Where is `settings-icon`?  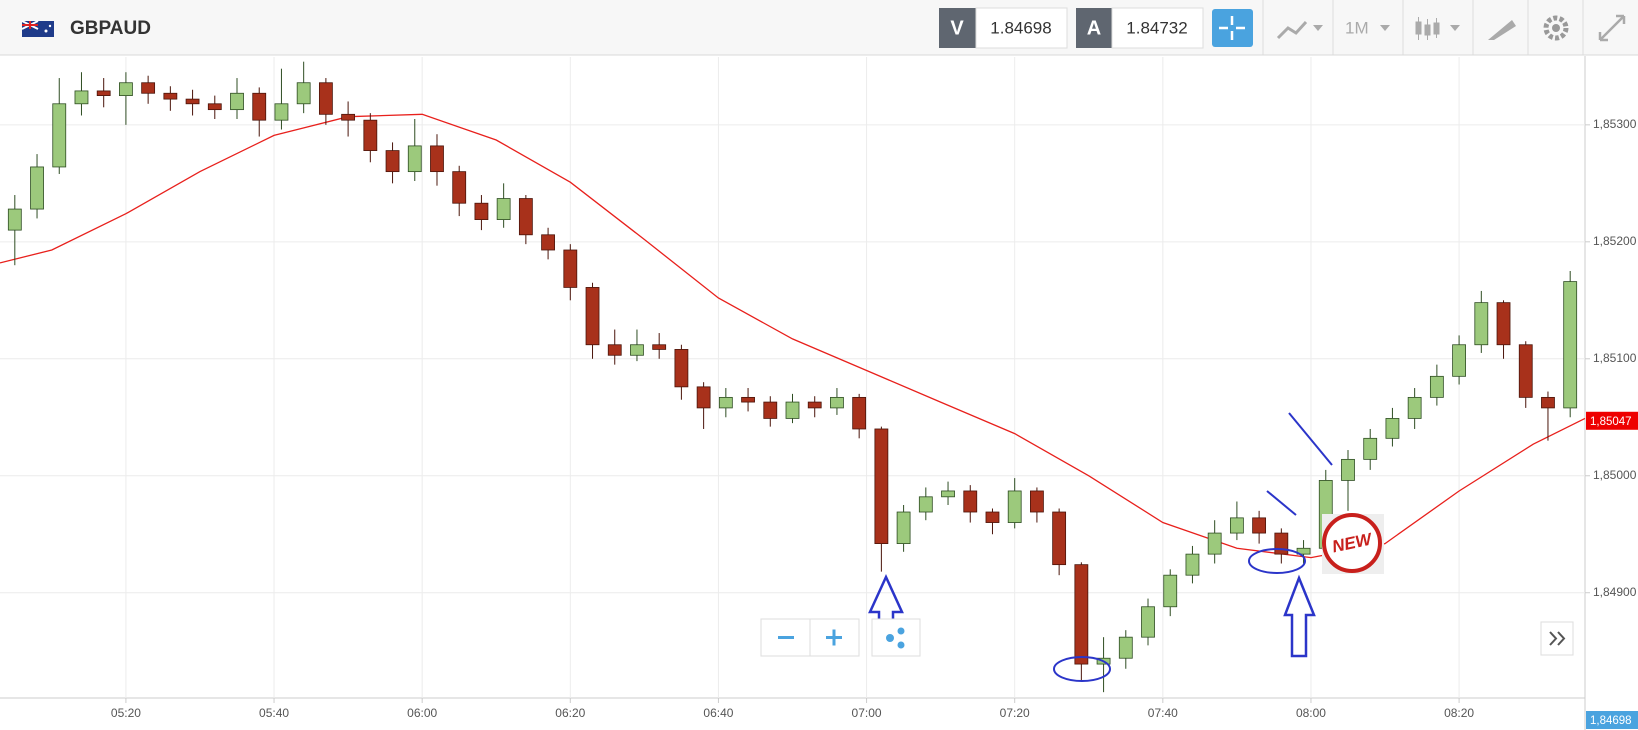 settings-icon is located at coordinates (1556, 28).